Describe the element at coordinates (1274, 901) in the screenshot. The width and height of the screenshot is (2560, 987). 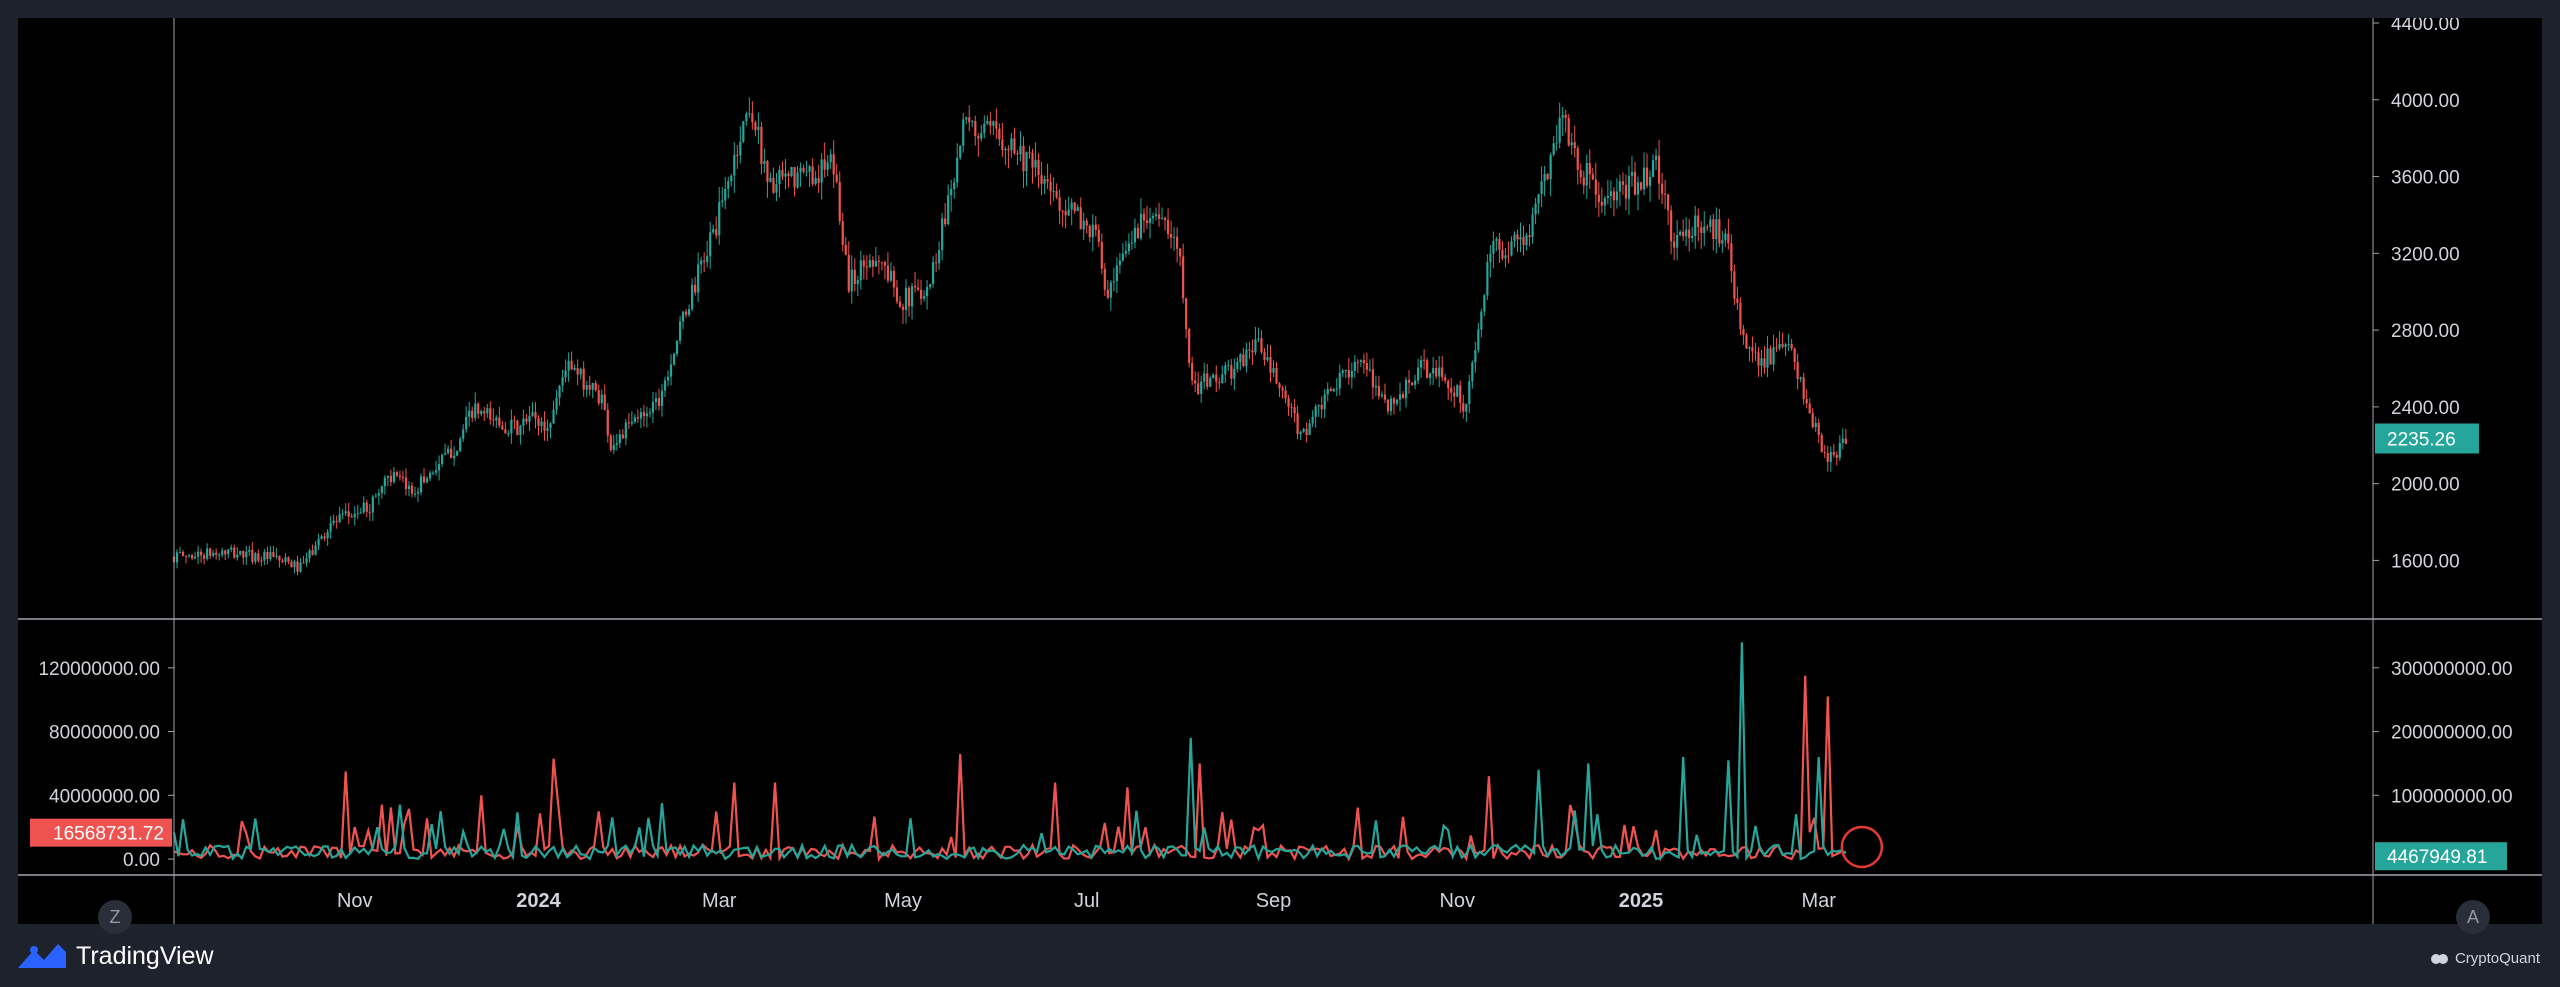
I see `time-axis-label: Sep` at that location.